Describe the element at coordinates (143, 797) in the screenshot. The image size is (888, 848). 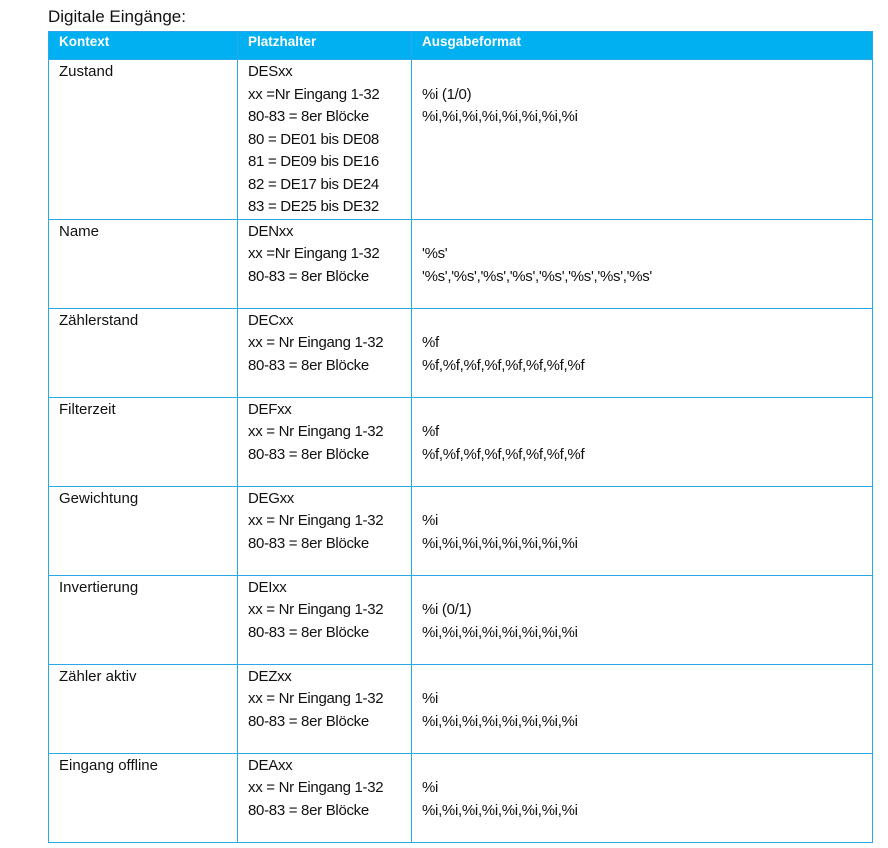
I see `cell-kontext: Eingang offline` at that location.